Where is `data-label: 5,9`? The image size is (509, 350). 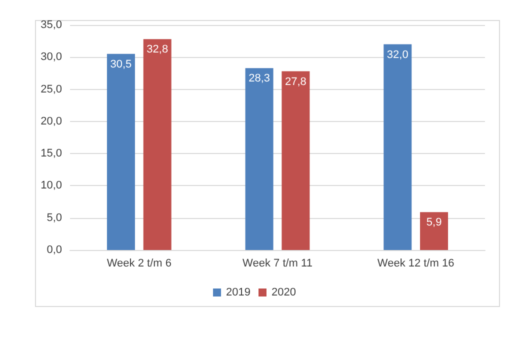
data-label: 5,9 is located at coordinates (434, 222).